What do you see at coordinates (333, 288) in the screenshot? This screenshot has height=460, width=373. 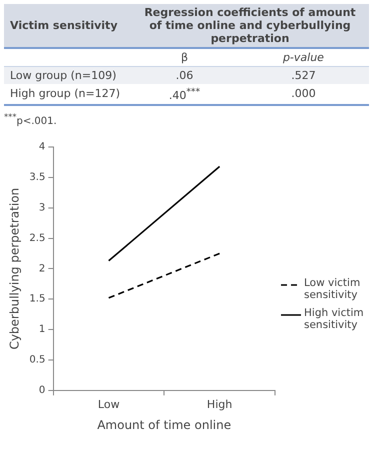 I see `legend-label: Low victim sensitivity` at bounding box center [333, 288].